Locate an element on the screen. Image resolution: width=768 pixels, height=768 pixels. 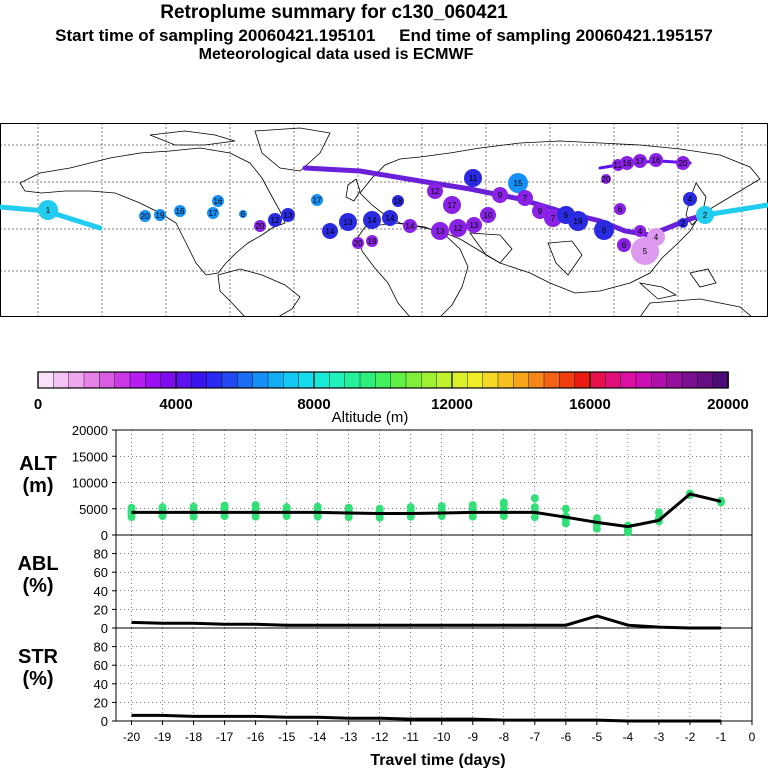
plume-marker: 4 is located at coordinates (656, 237).